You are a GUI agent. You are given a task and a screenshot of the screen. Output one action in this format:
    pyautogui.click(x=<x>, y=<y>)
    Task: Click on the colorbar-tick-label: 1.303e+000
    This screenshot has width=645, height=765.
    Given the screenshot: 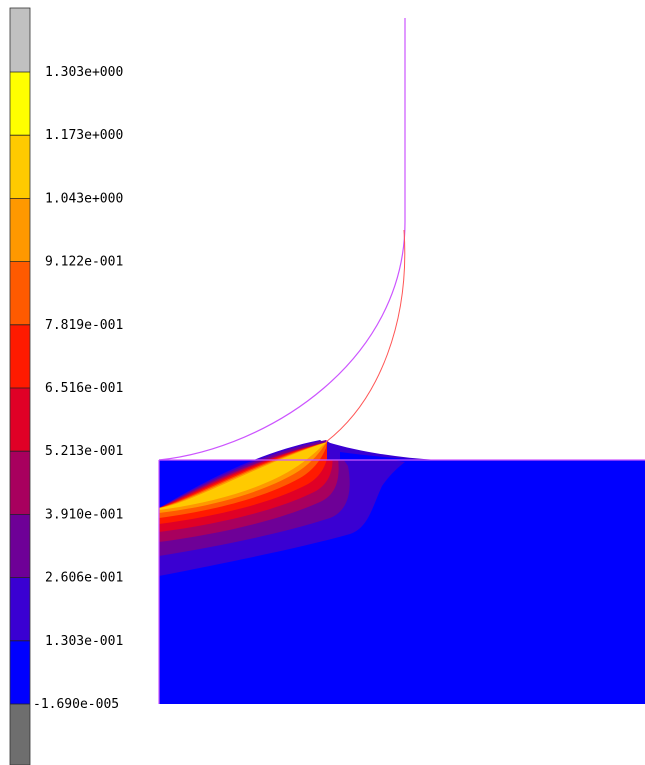 What is the action you would take?
    pyautogui.click(x=84, y=72)
    